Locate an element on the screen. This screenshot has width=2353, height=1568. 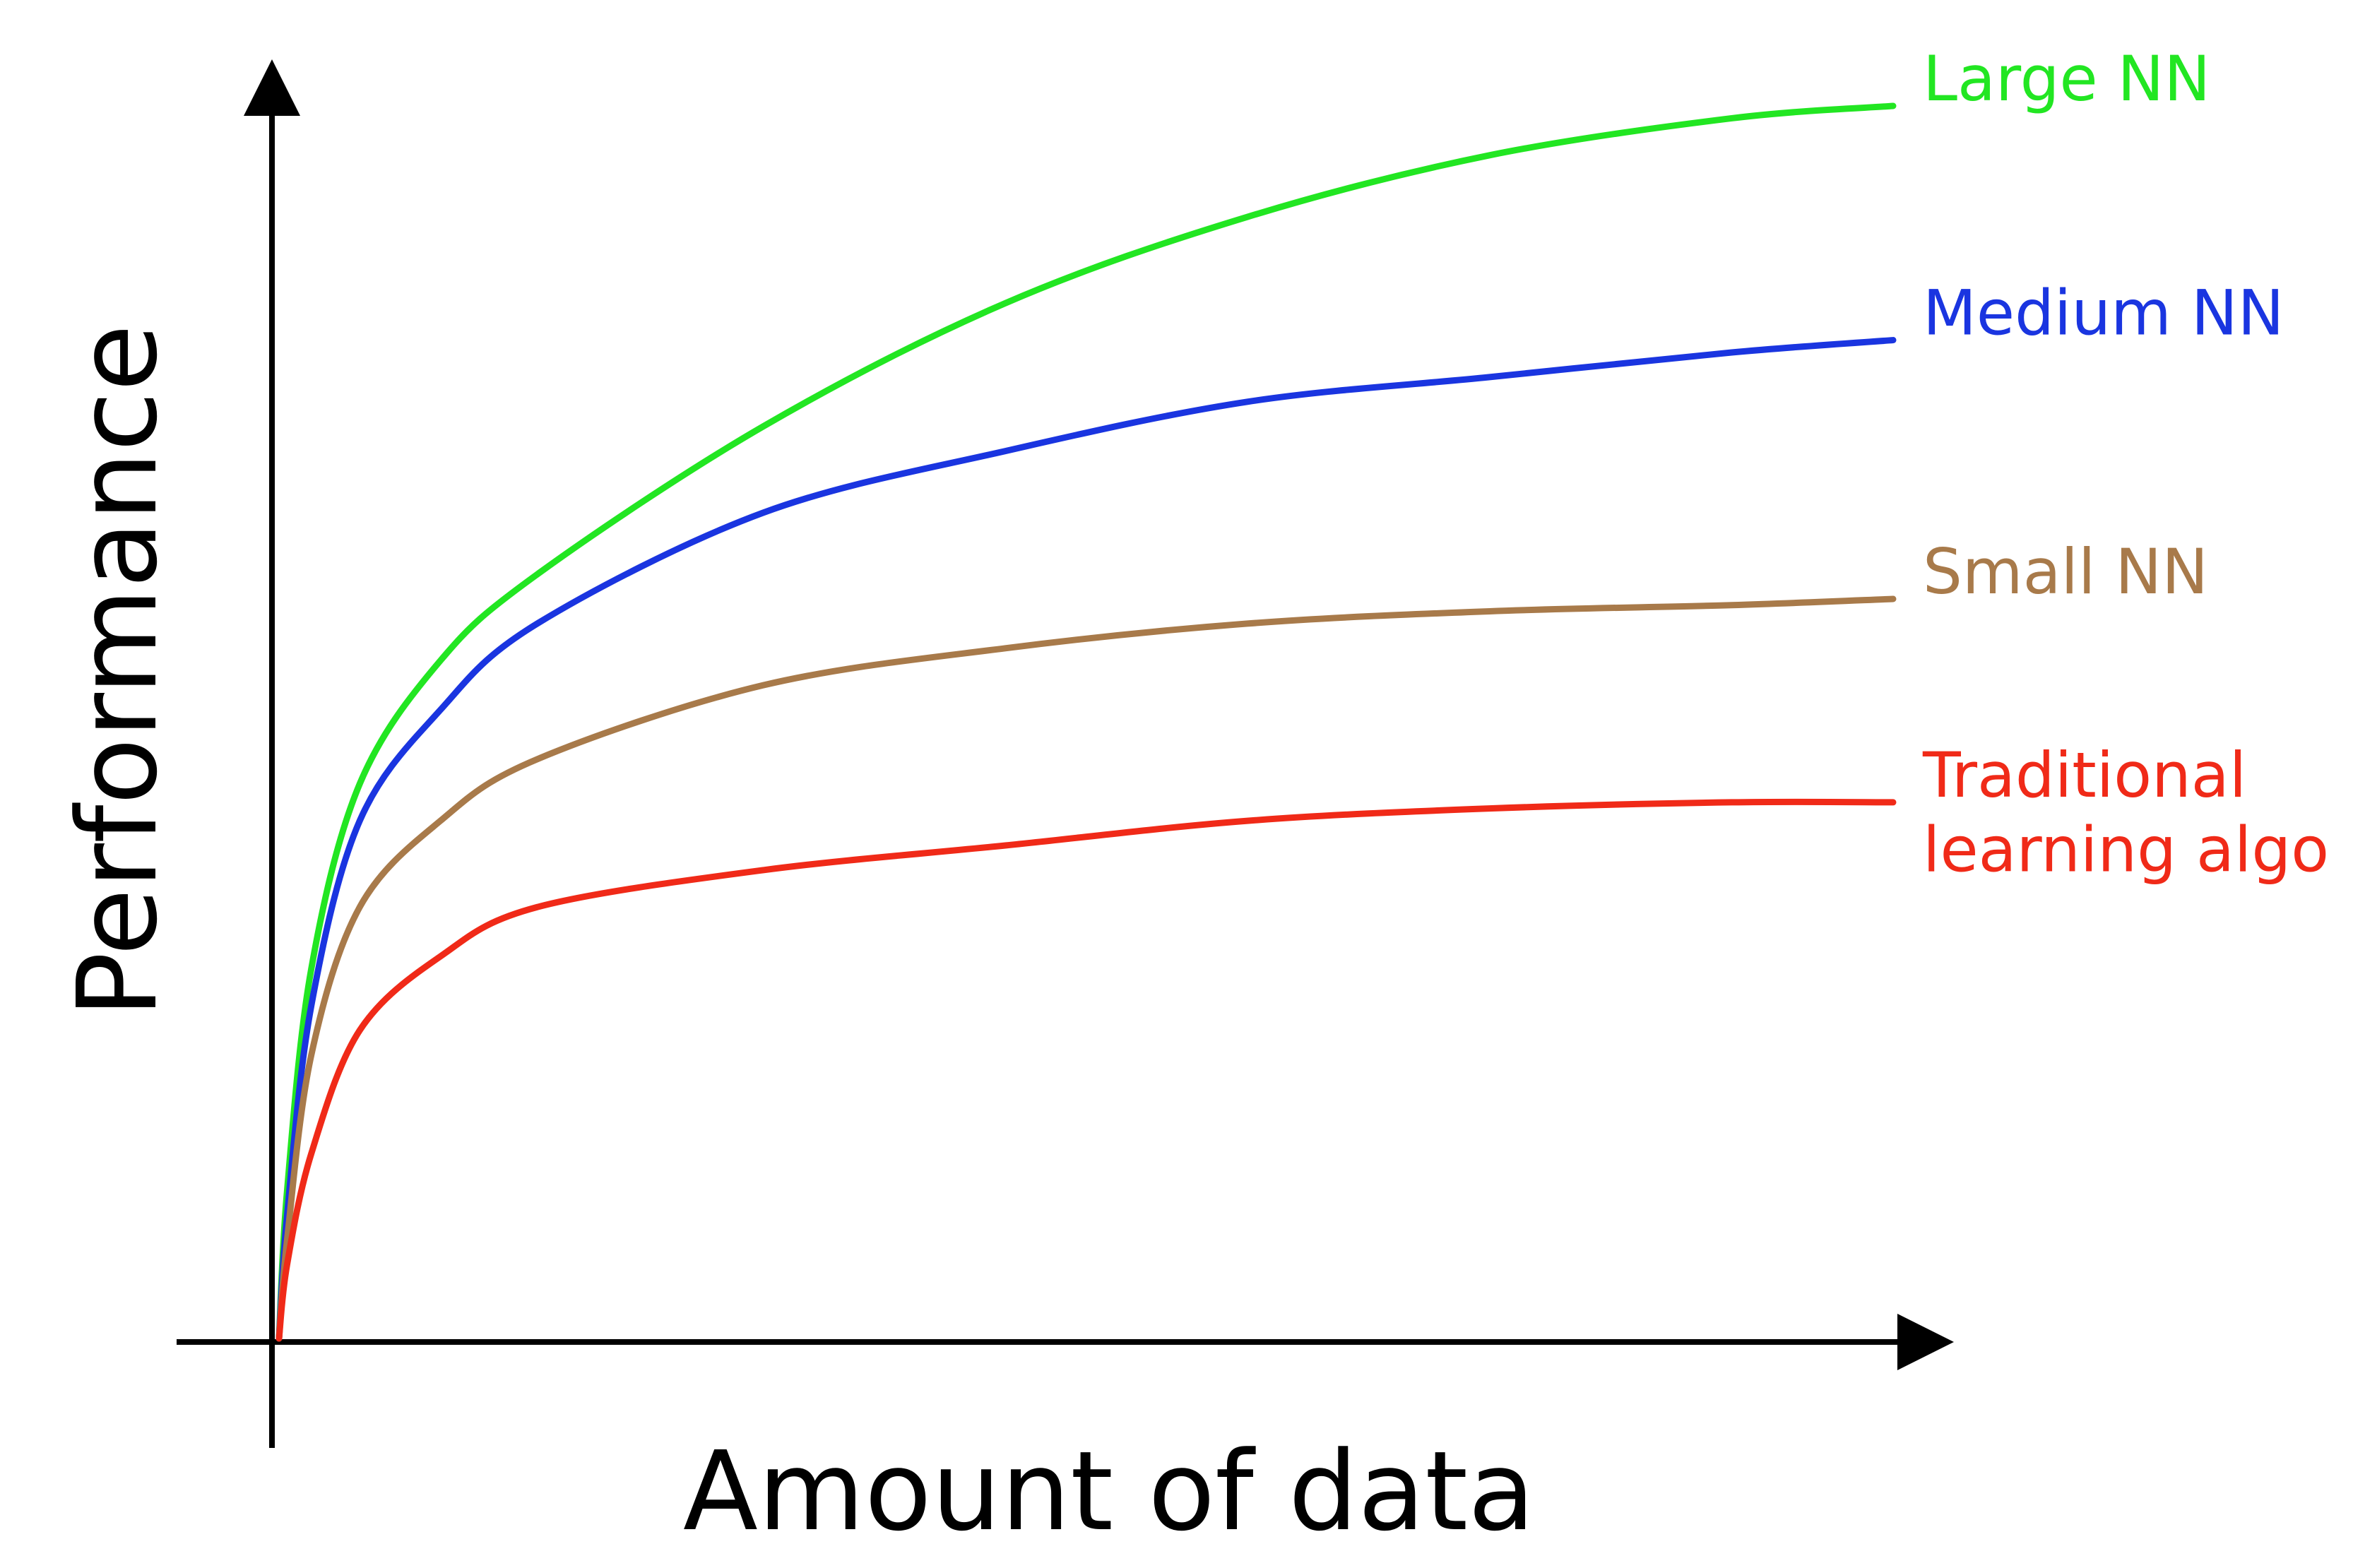
series-label-1: Medium NN is located at coordinates (2103, 313).